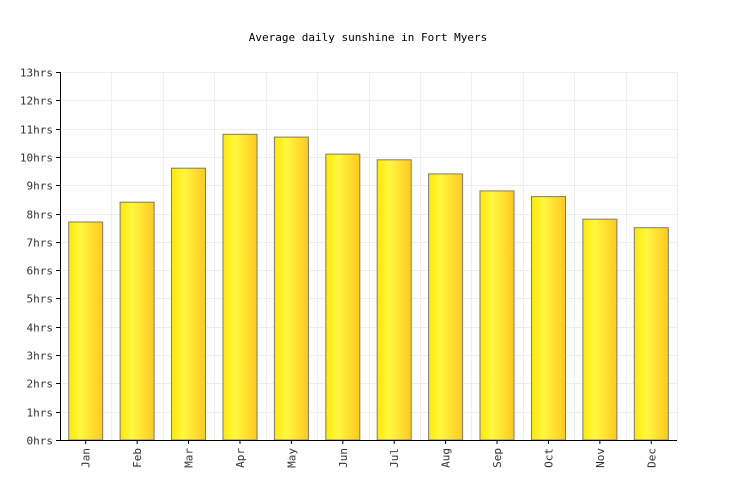 The height and width of the screenshot is (500, 736). What do you see at coordinates (291, 288) in the screenshot?
I see `bar-may` at bounding box center [291, 288].